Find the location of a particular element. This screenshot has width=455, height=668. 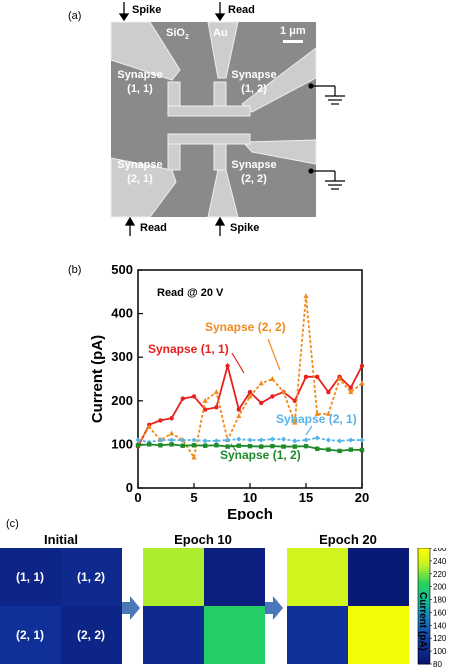

colorbar-frame is located at coordinates (424, 606).